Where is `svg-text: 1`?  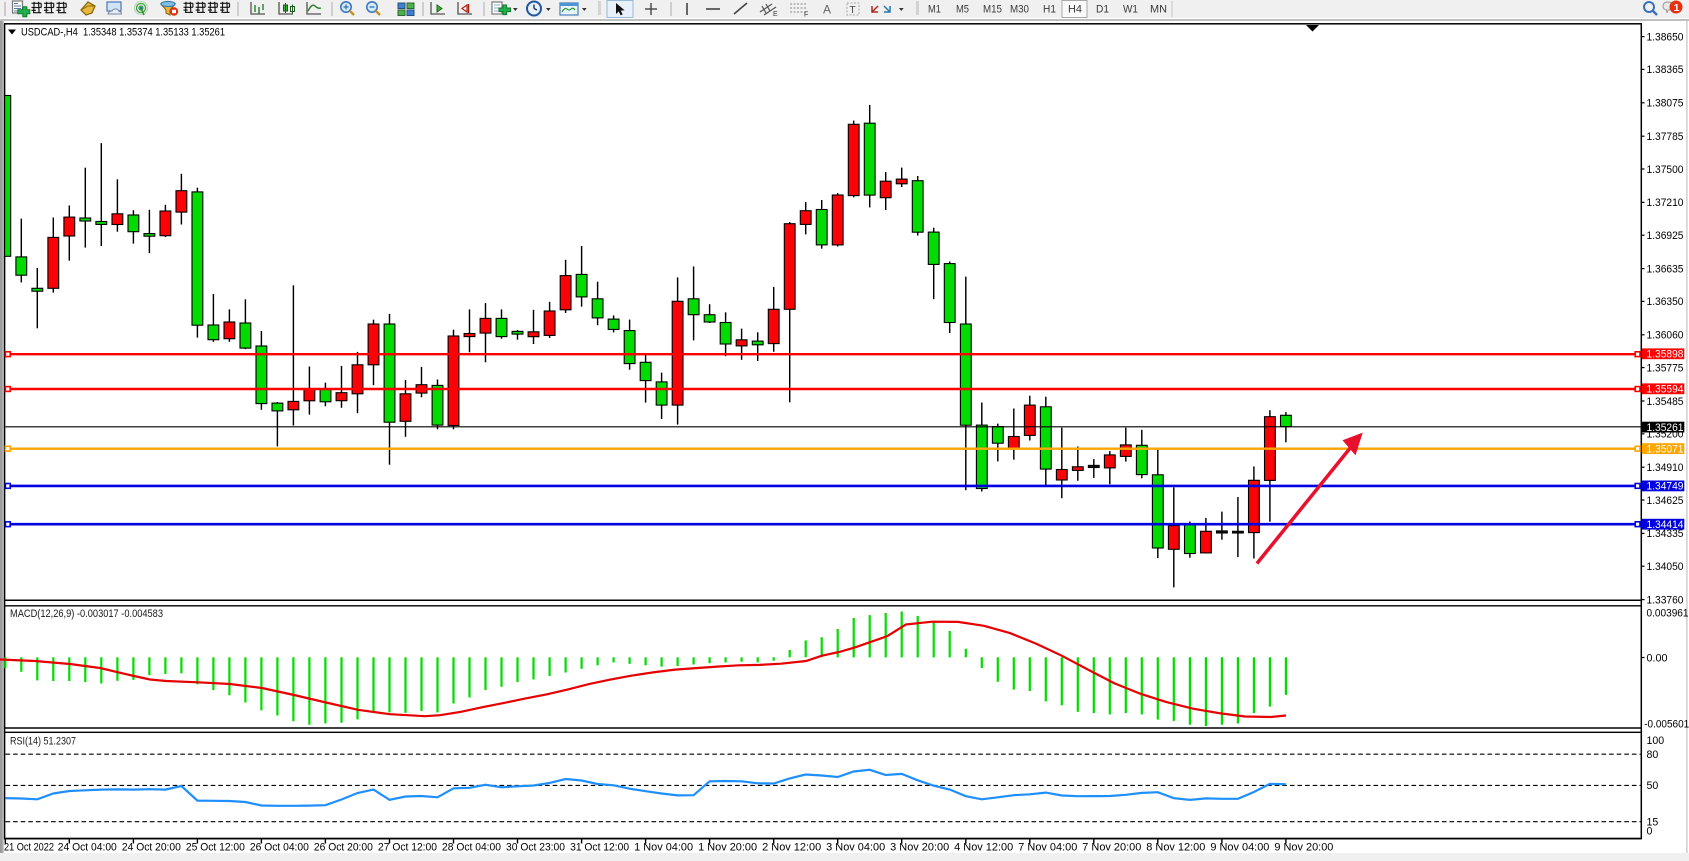
svg-text: 1 is located at coordinates (1677, 8).